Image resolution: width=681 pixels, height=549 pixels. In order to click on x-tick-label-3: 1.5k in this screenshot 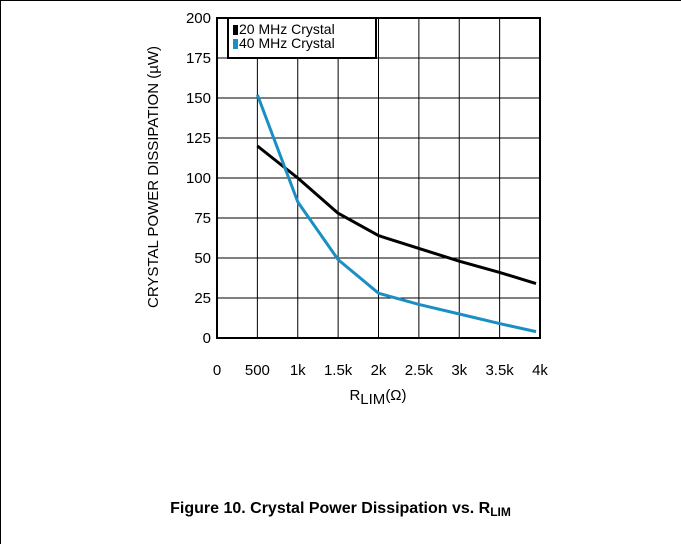, I will do `click(338, 370)`.